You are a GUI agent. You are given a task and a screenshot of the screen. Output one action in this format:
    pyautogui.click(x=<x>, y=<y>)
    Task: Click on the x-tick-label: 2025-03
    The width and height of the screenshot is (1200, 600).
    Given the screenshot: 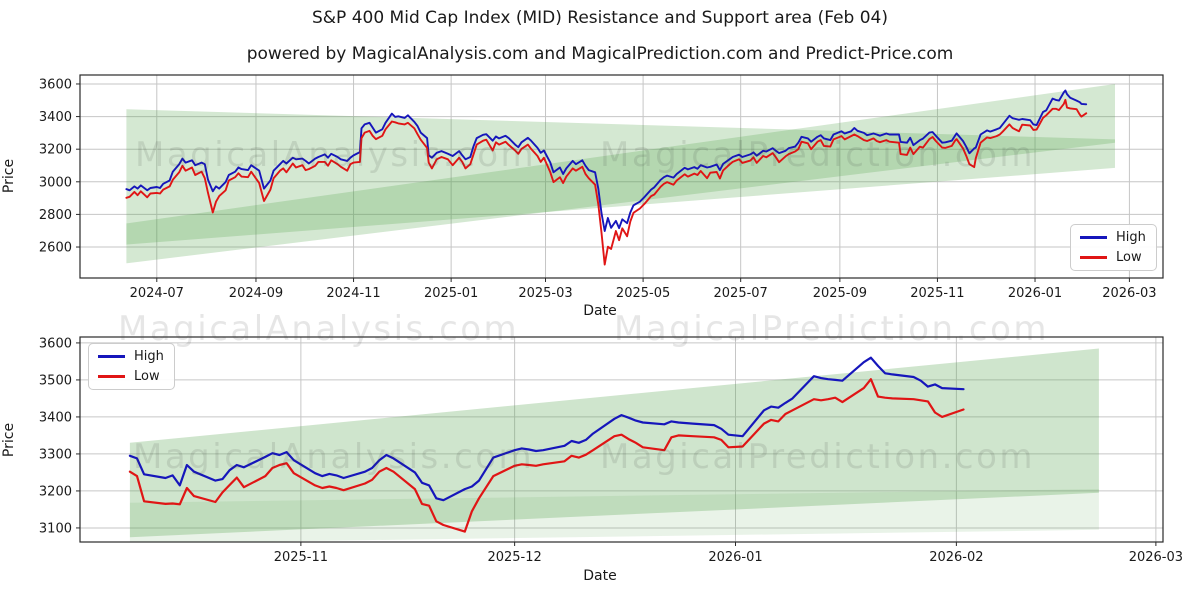 What is the action you would take?
    pyautogui.click(x=545, y=293)
    